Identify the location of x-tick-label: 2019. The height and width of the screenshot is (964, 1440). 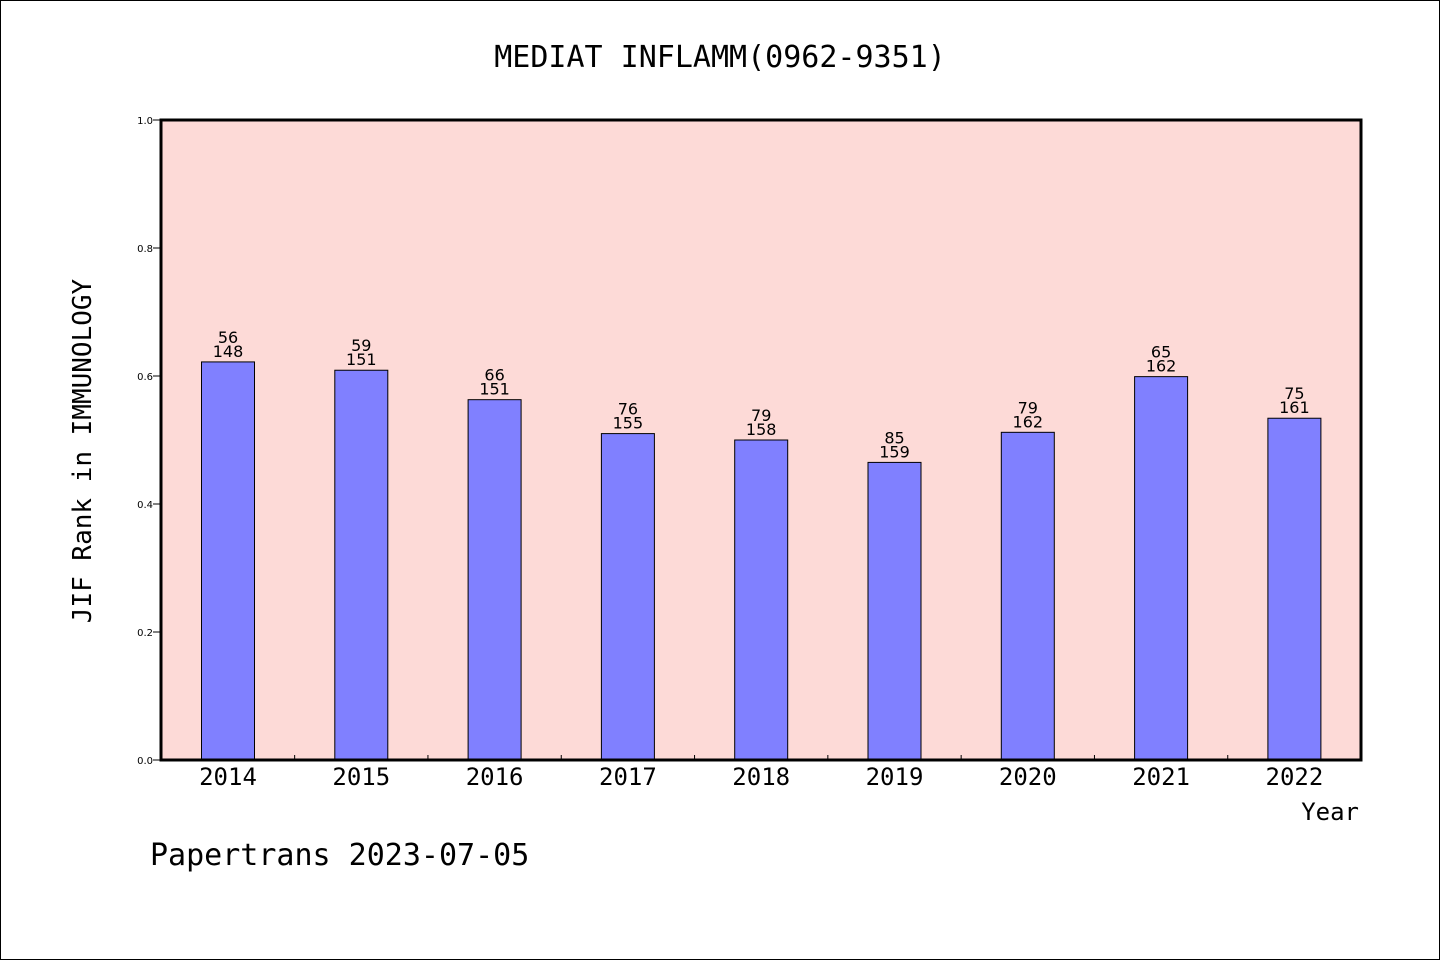
(895, 777).